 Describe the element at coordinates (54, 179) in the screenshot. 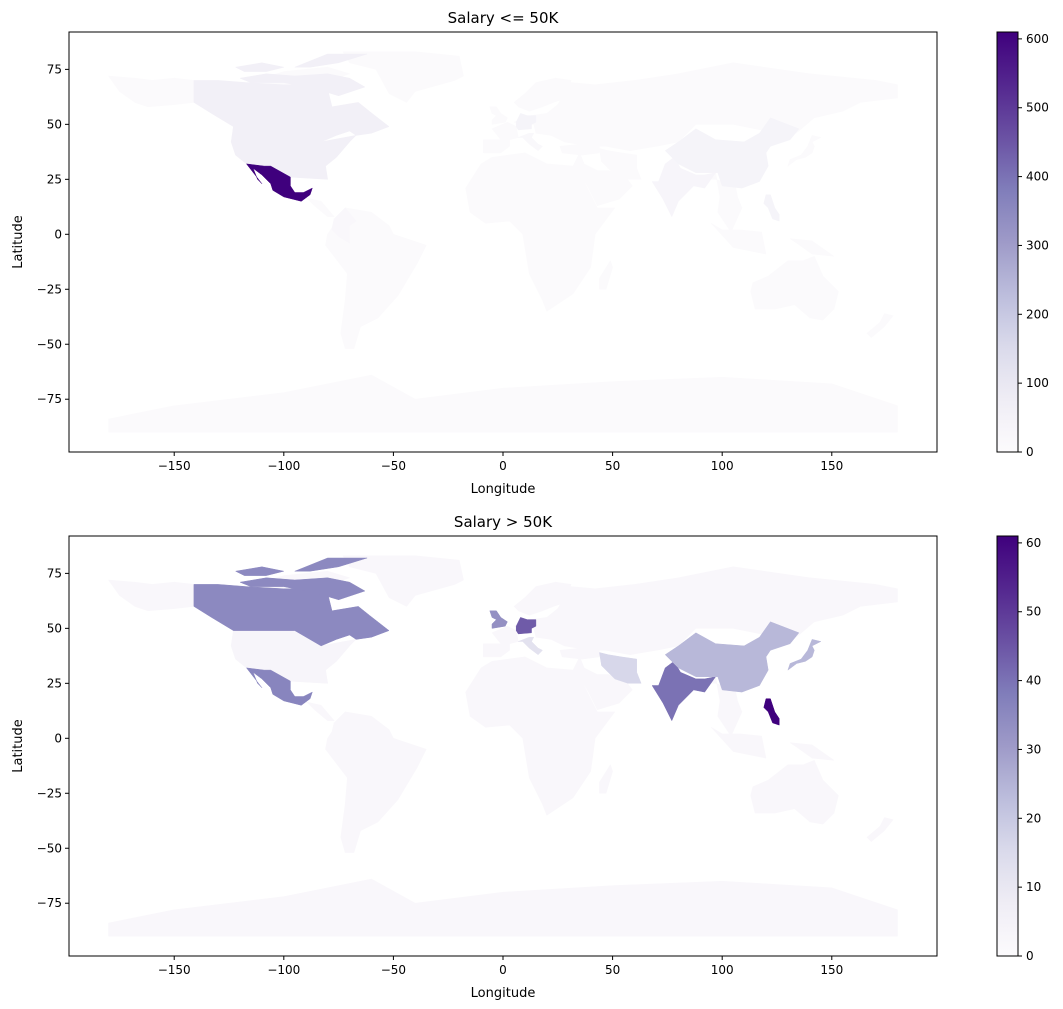

I see `y-tick-label: 25` at that location.